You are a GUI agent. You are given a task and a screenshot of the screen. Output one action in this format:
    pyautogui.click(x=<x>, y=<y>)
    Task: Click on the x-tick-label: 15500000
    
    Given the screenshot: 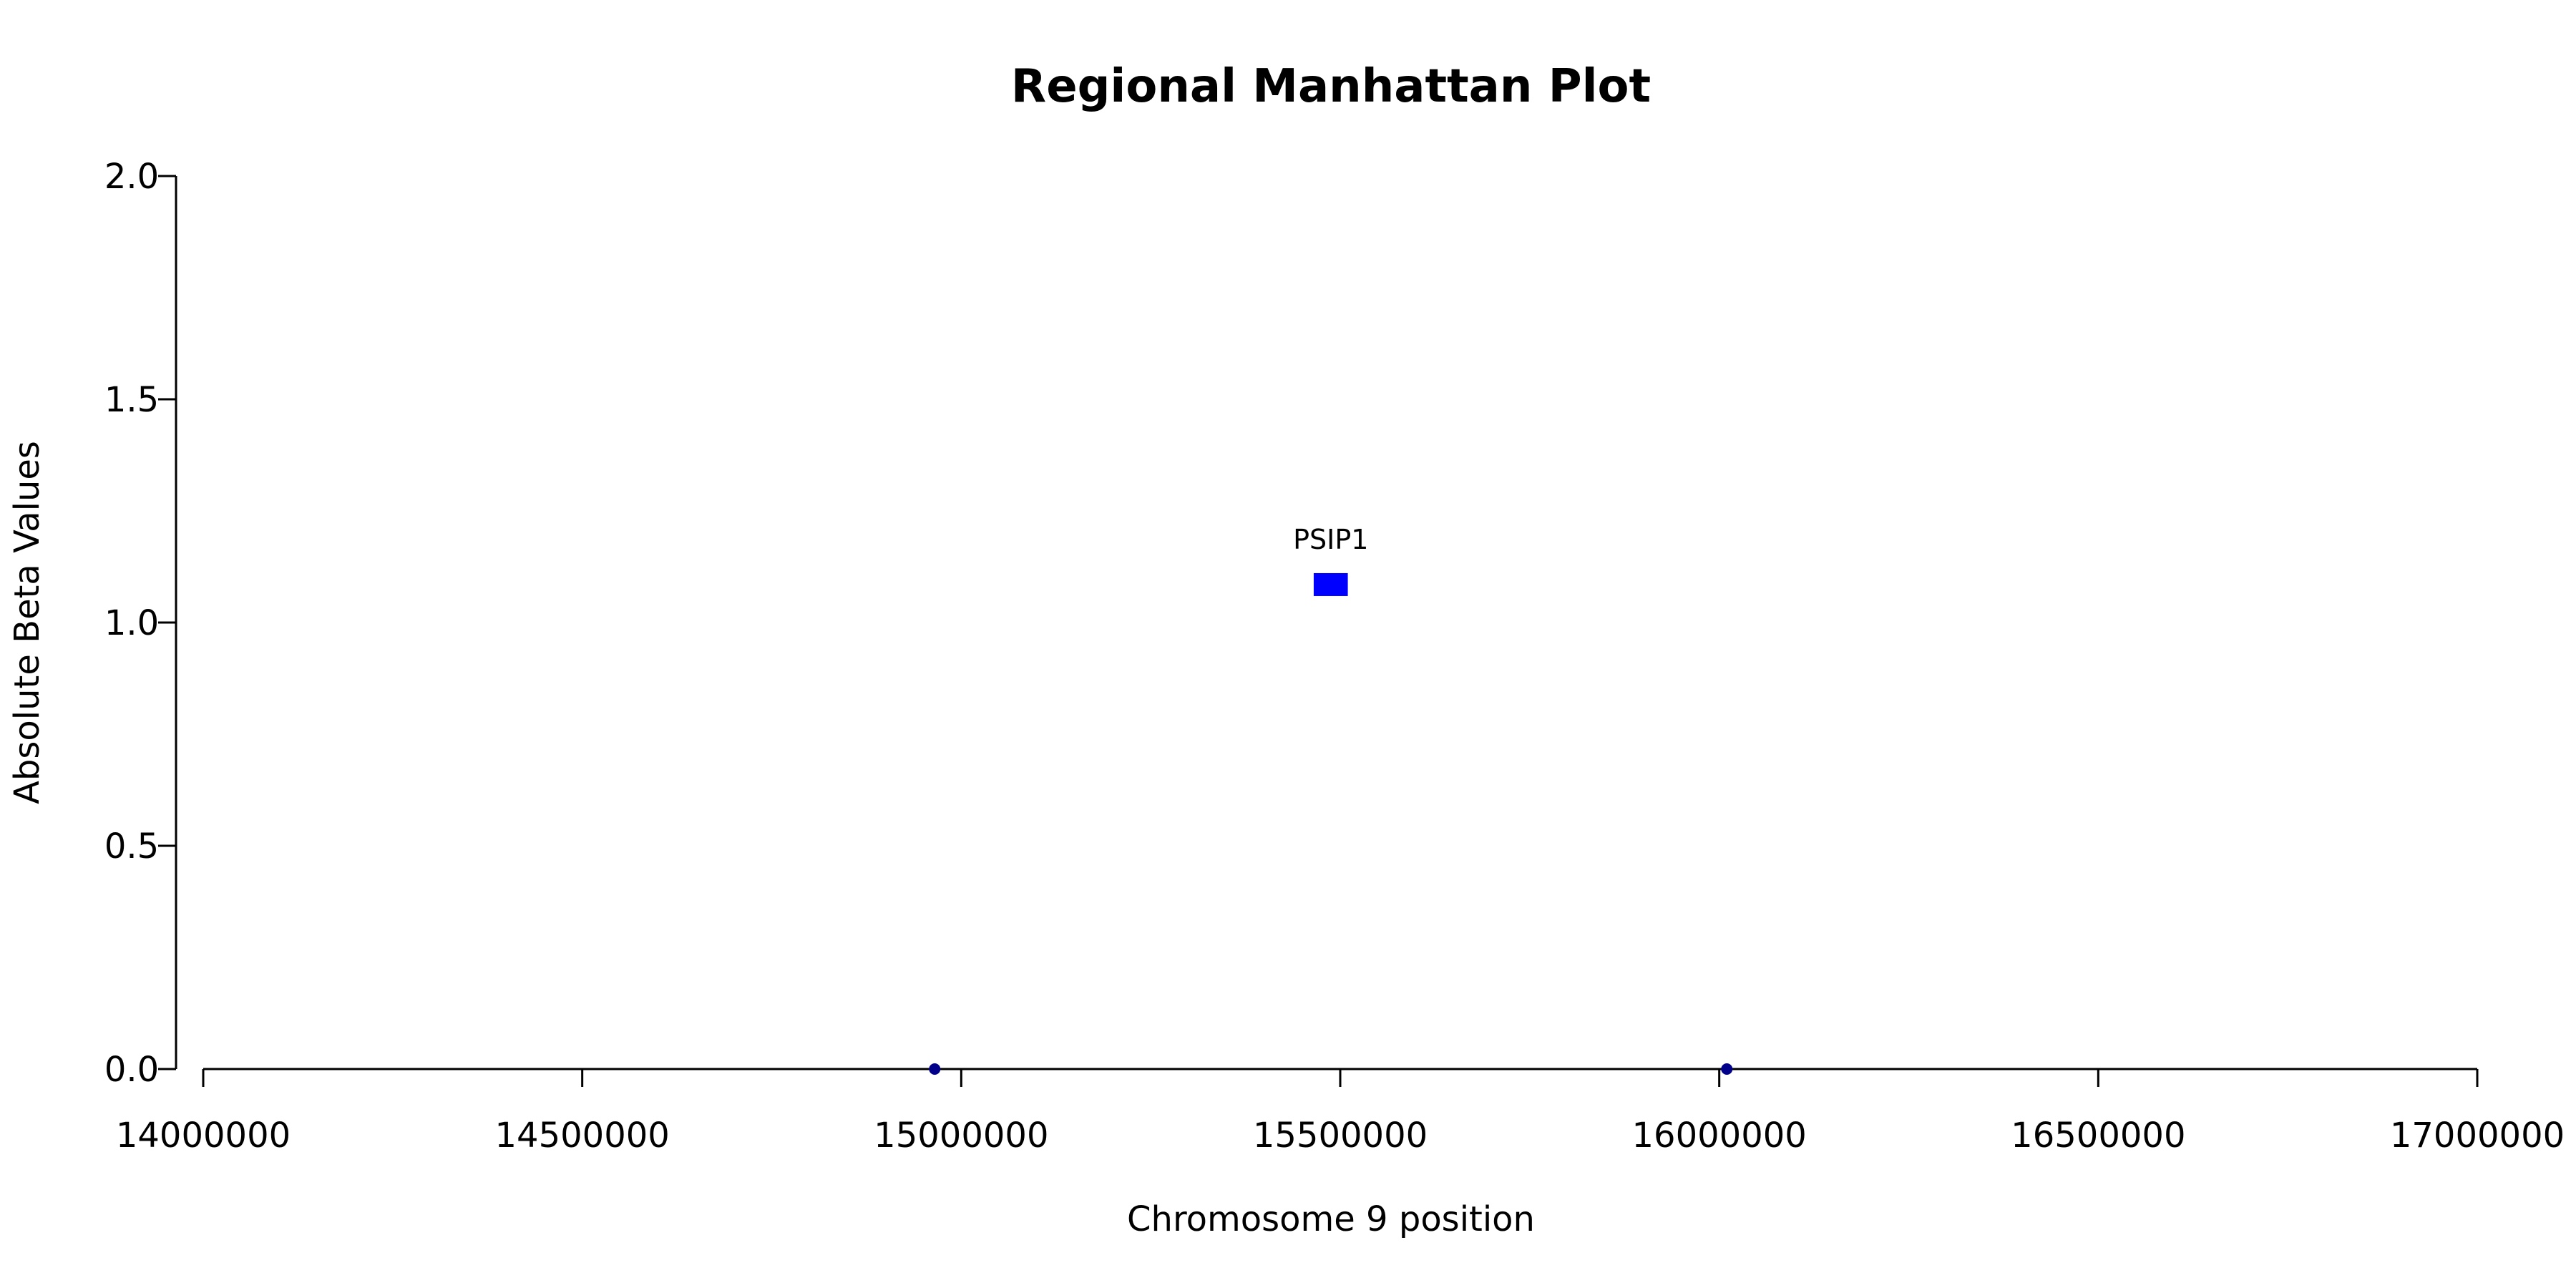 What is the action you would take?
    pyautogui.click(x=1340, y=1136)
    